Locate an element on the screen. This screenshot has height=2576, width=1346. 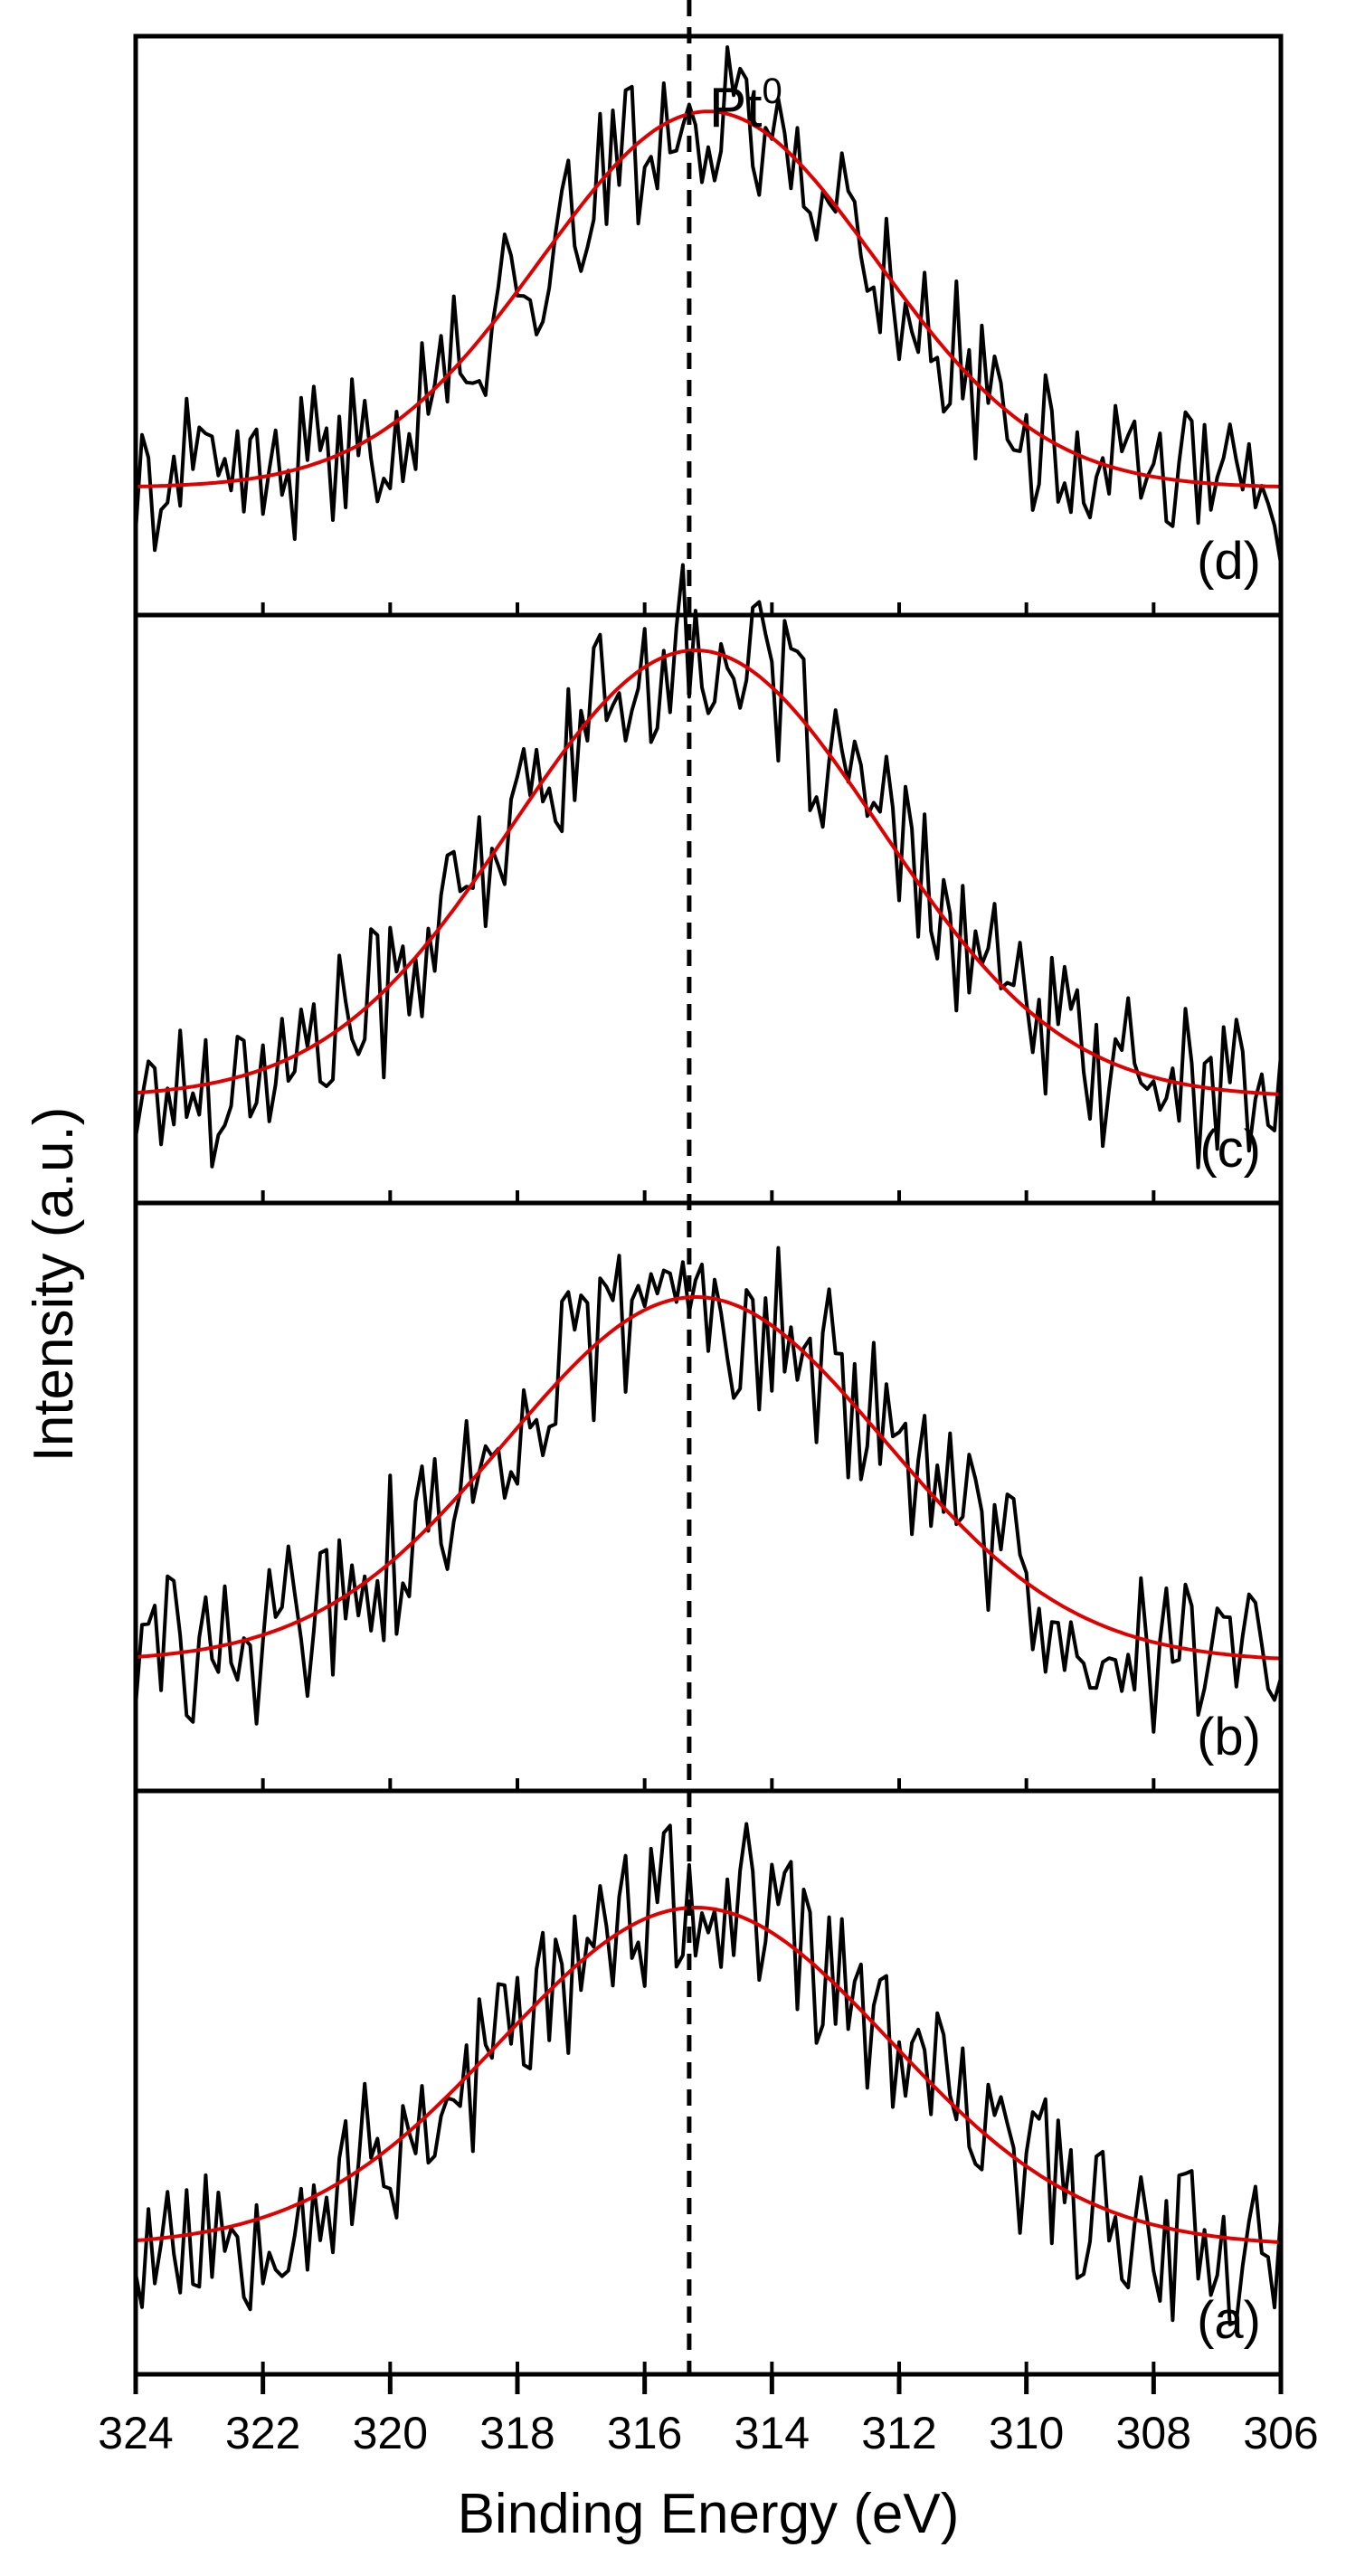
x-tick-label: 320 is located at coordinates (390, 2433).